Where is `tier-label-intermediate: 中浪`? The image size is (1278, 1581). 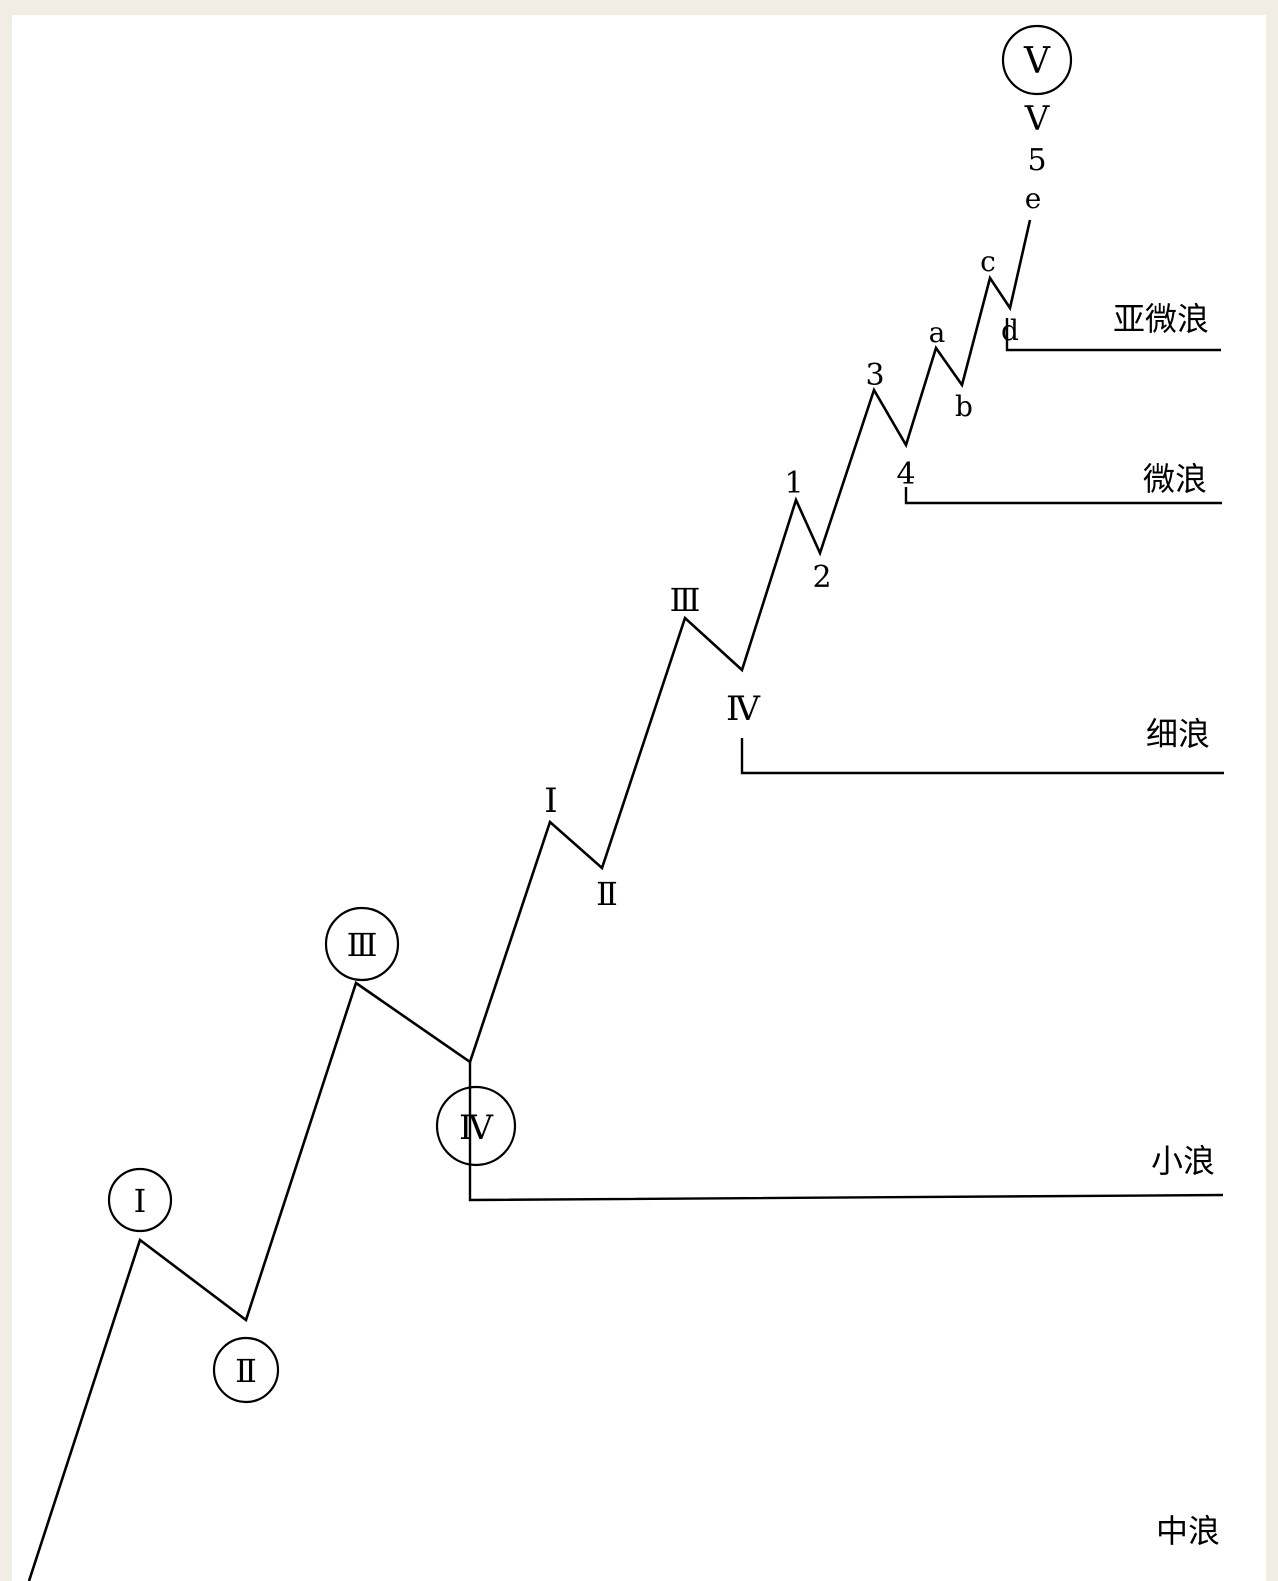 tier-label-intermediate: 中浪 is located at coordinates (1188, 1531).